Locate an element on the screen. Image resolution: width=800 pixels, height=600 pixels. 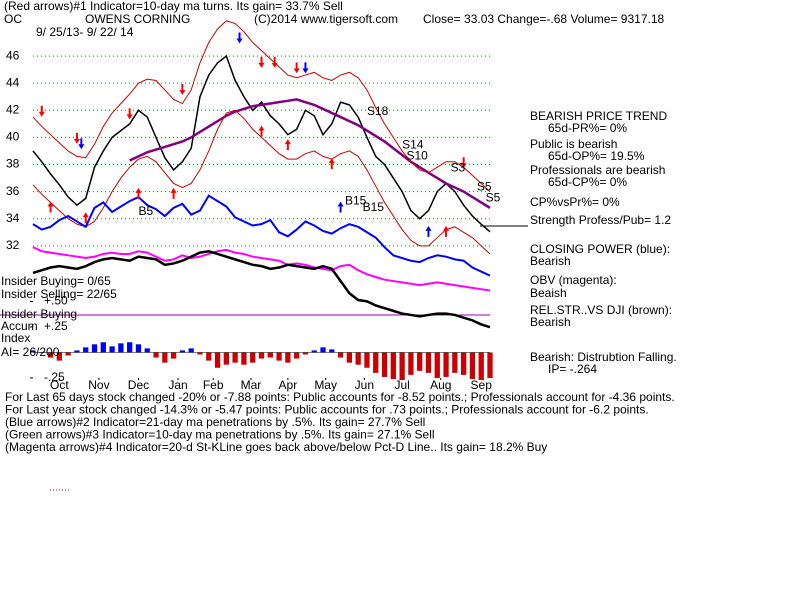
status-text: Bearish is located at coordinates (550, 322).